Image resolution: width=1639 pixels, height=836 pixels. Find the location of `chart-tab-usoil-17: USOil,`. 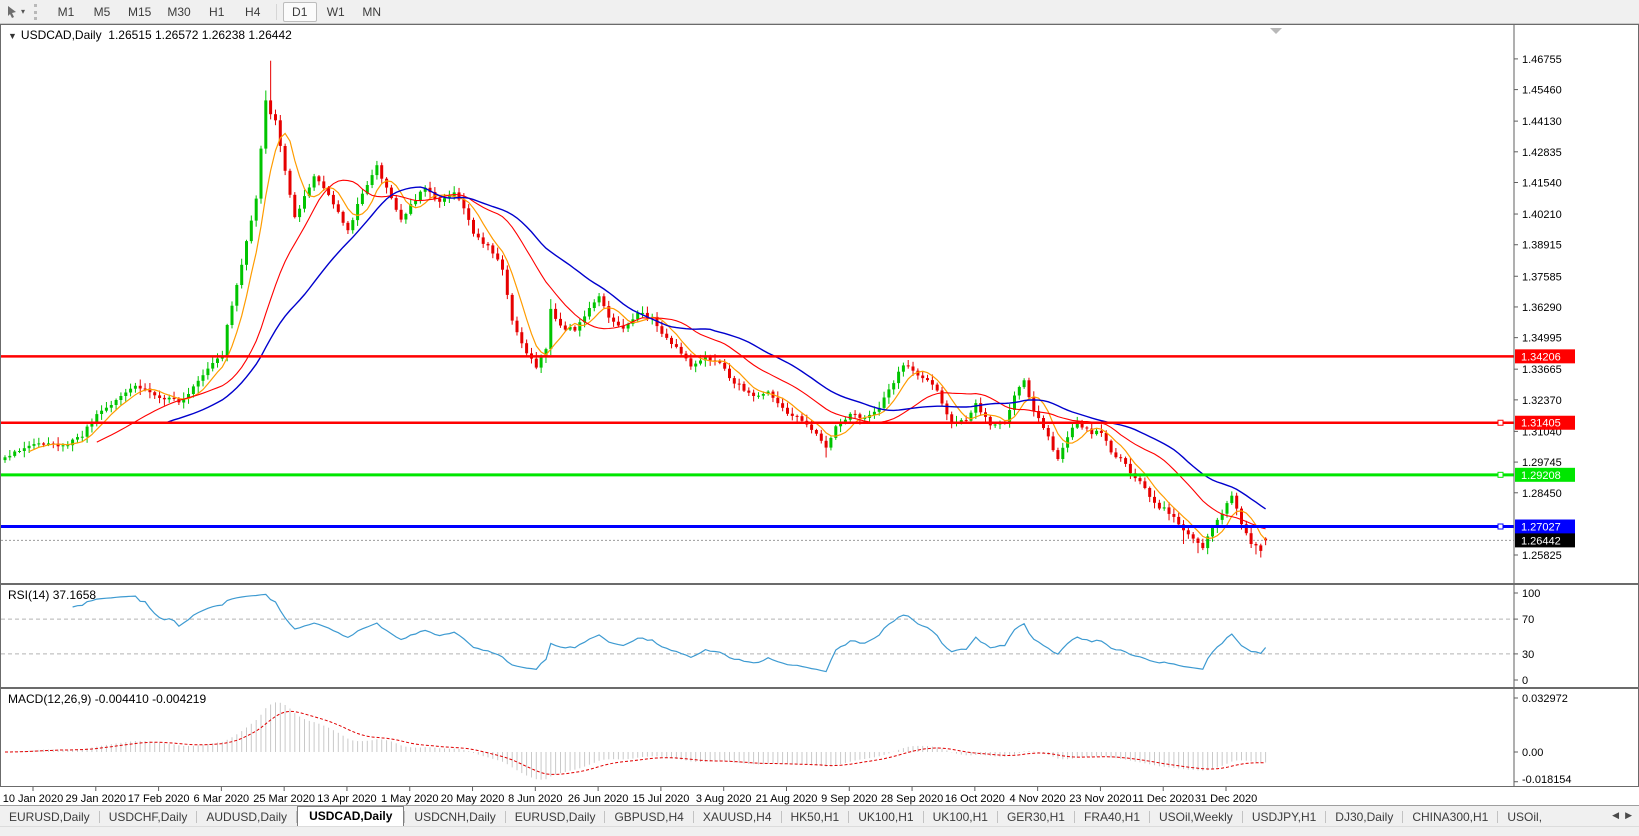

chart-tab-usoil-17: USOil, is located at coordinates (1525, 816).